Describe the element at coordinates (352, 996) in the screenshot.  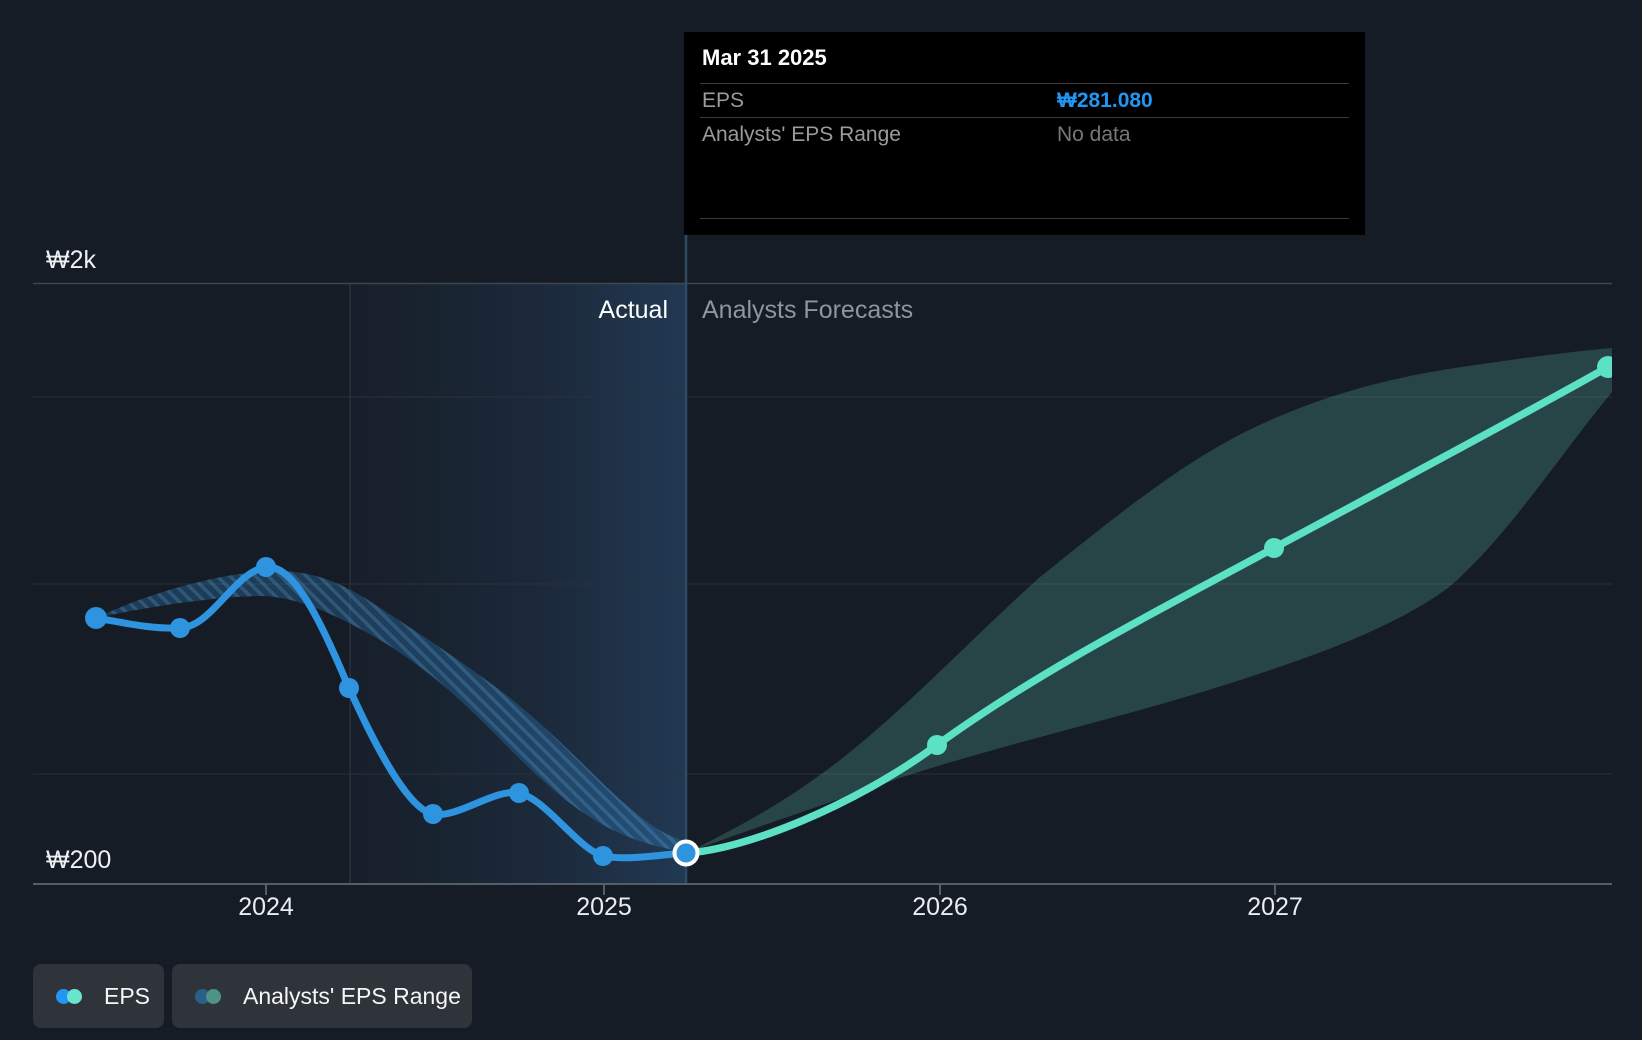
I see `legend-item-label: Analysts' EPS Range` at that location.